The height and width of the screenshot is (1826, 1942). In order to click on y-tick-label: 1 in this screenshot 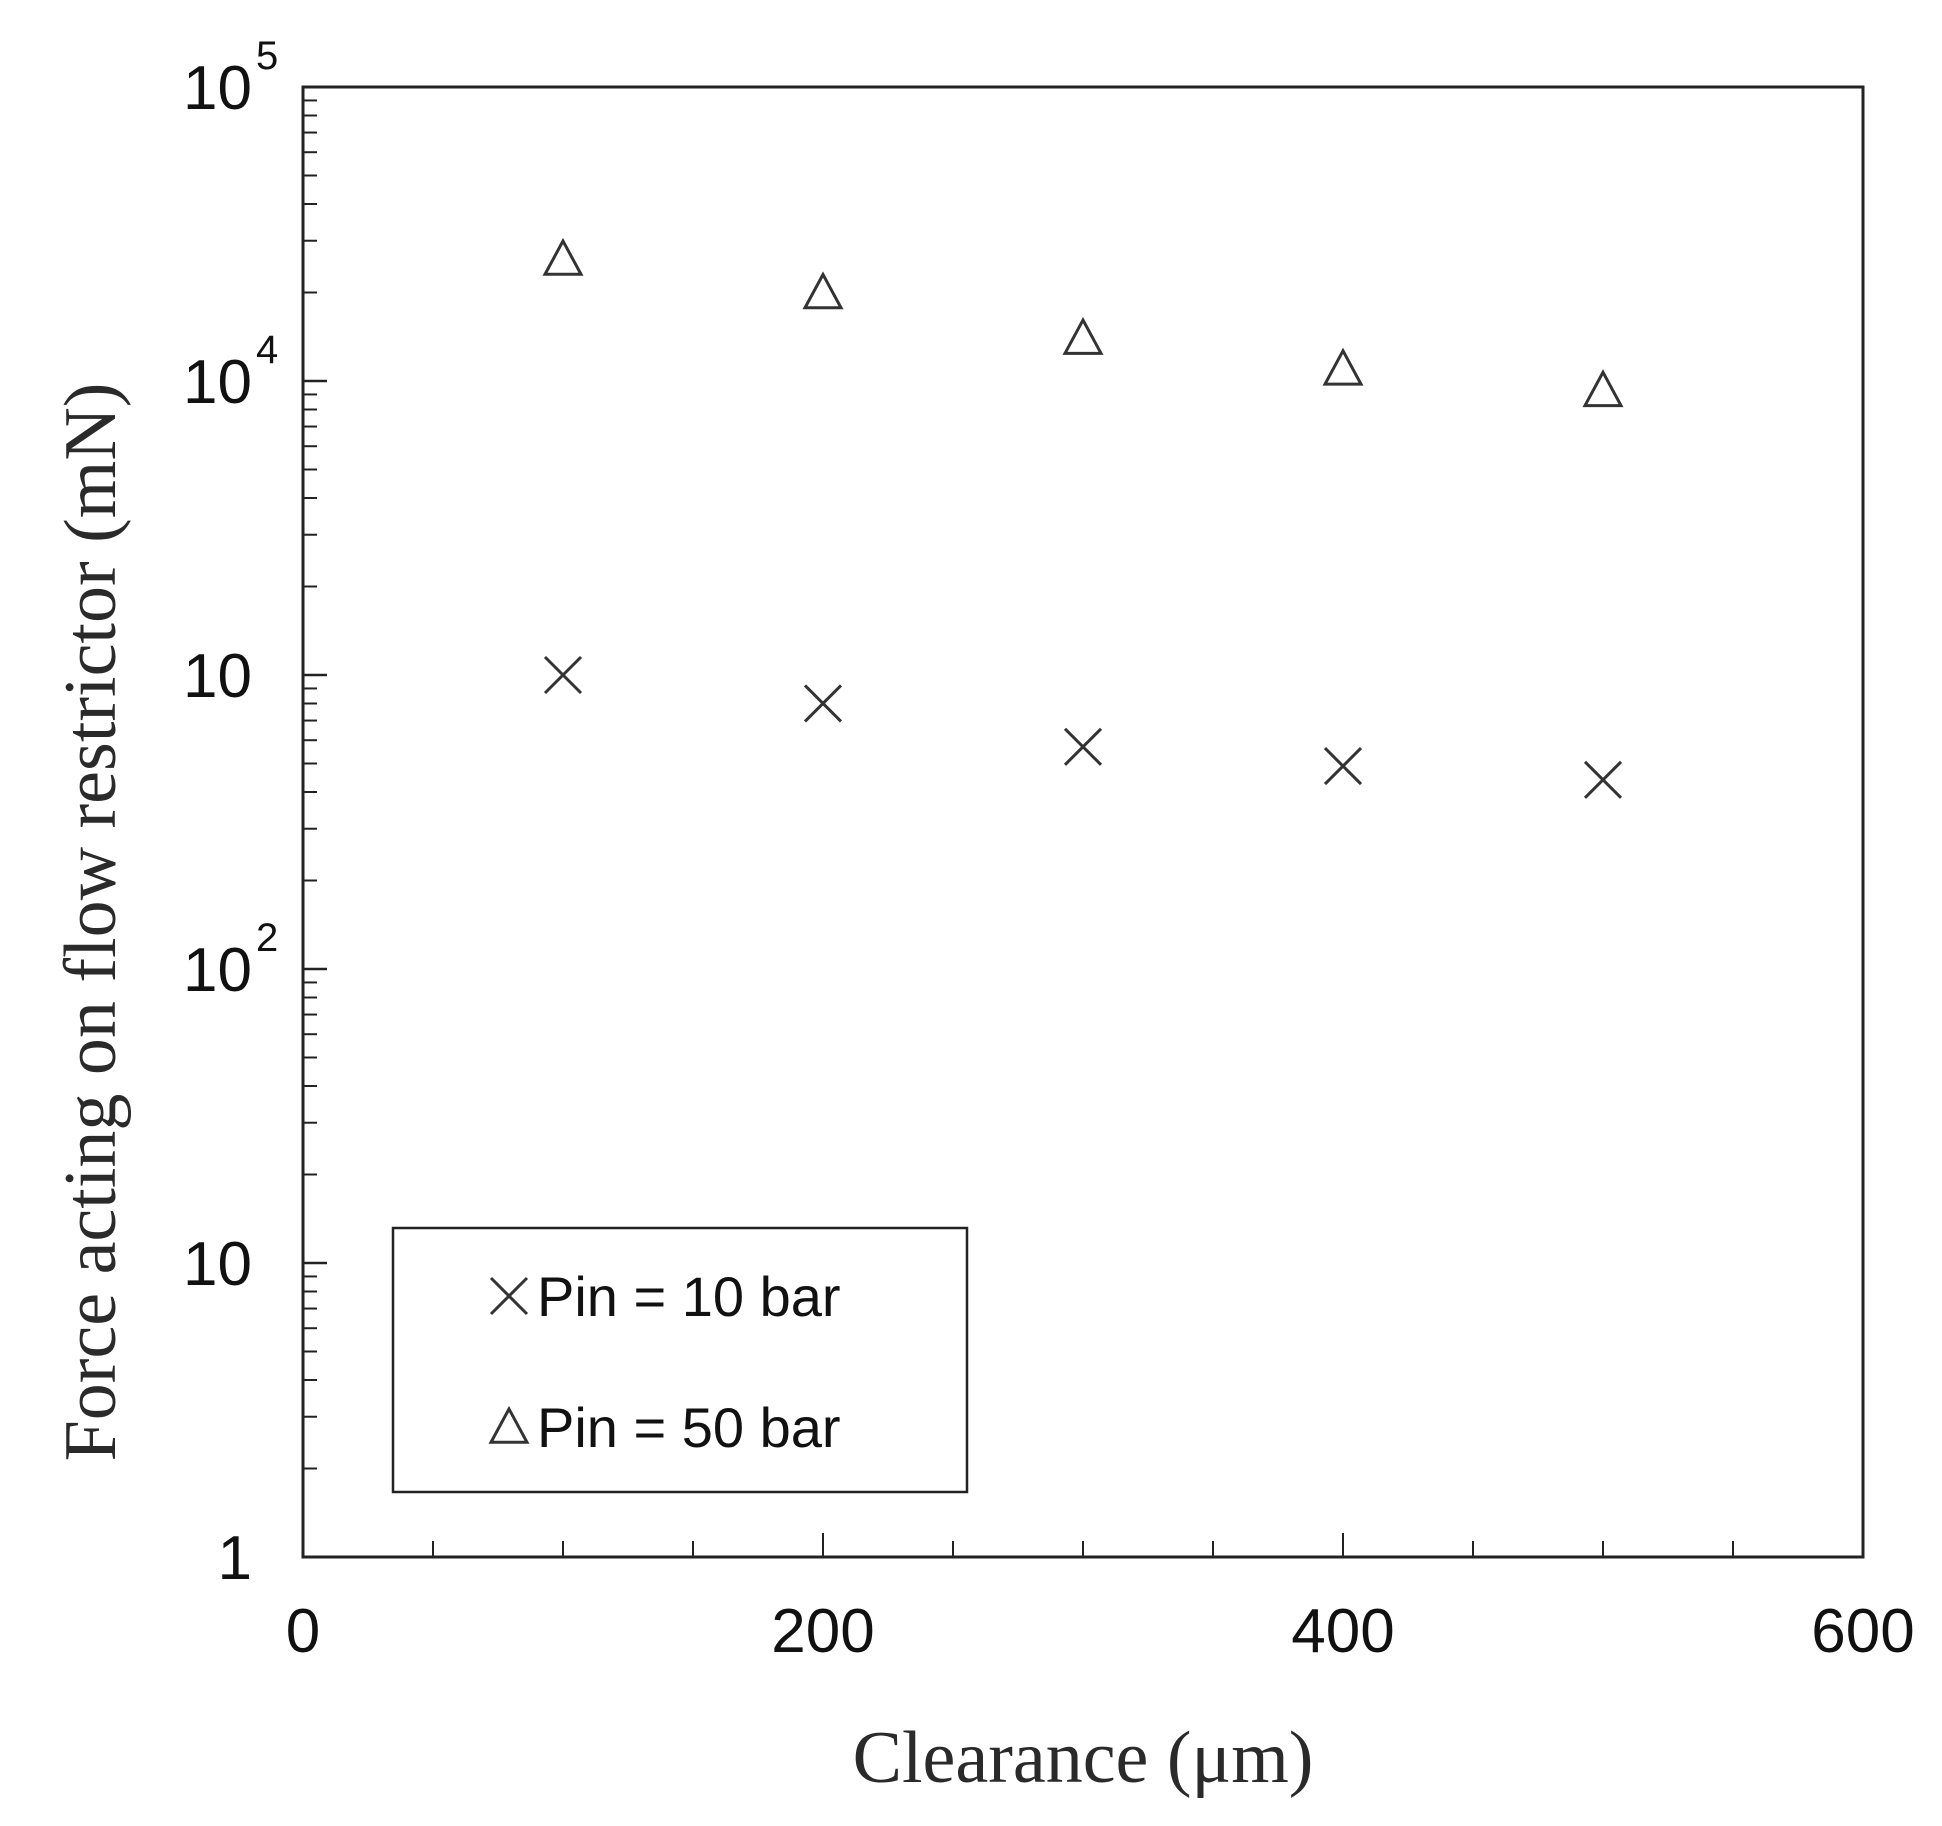, I will do `click(235, 1558)`.